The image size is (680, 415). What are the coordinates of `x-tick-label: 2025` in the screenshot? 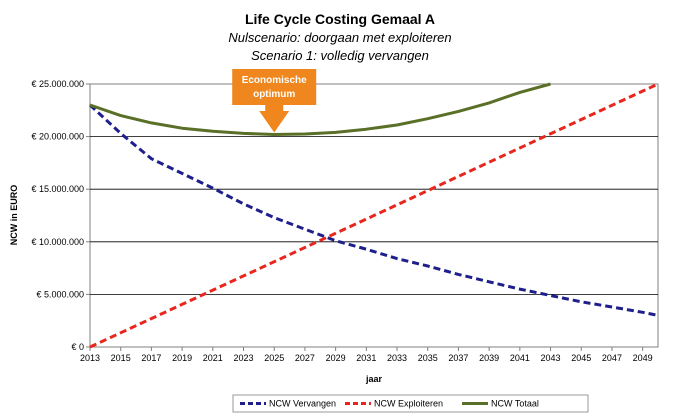 It's located at (274, 358).